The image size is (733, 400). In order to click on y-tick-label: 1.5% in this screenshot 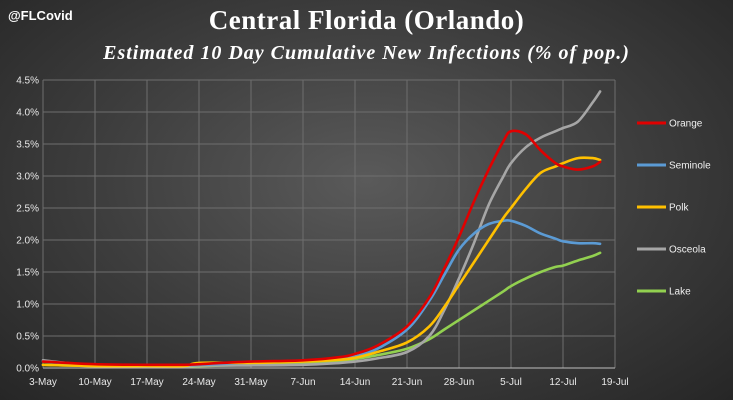, I will do `click(27, 273)`.